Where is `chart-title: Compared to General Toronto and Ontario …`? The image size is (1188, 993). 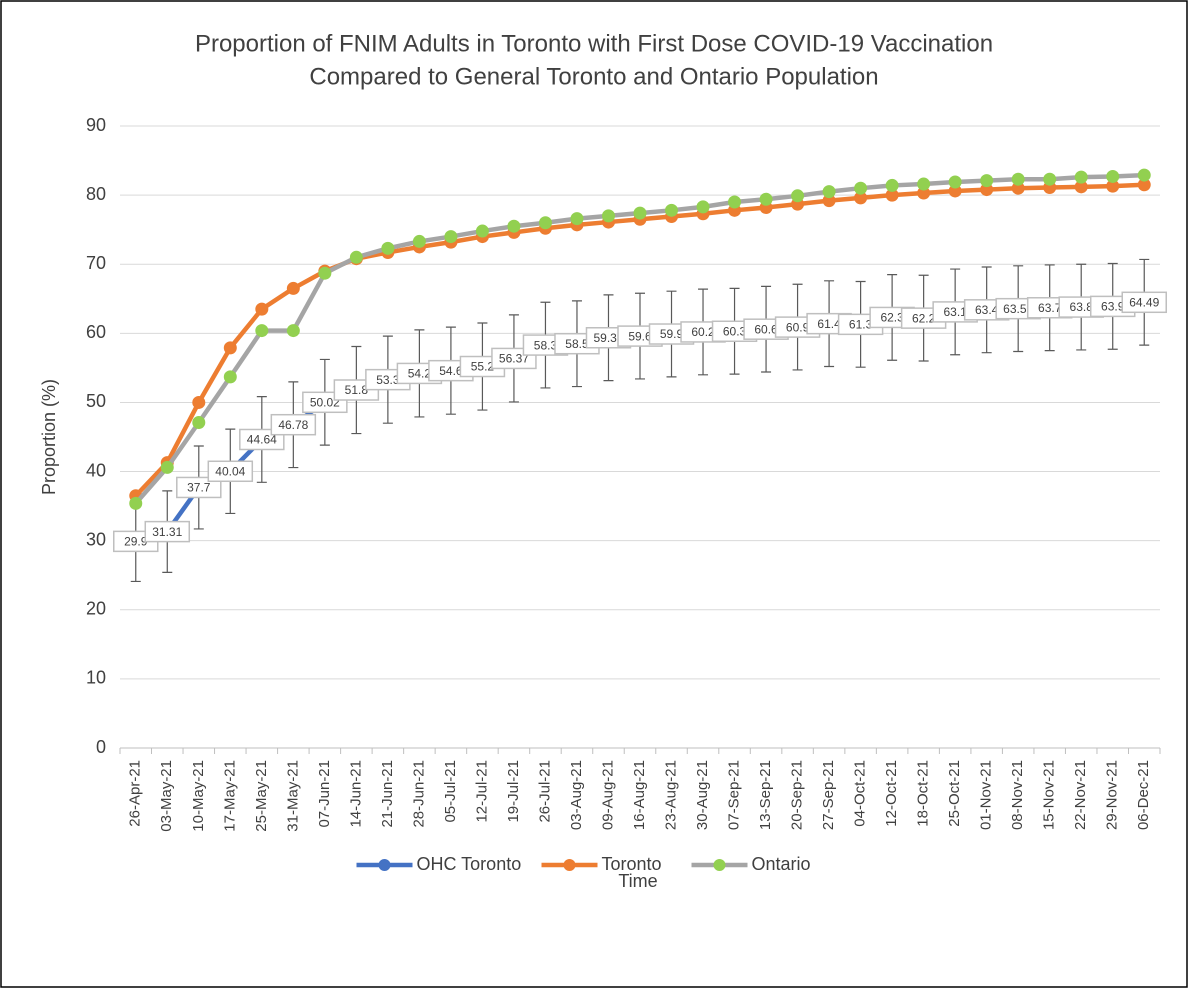
chart-title: Compared to General Toronto and Ontario … is located at coordinates (593, 76).